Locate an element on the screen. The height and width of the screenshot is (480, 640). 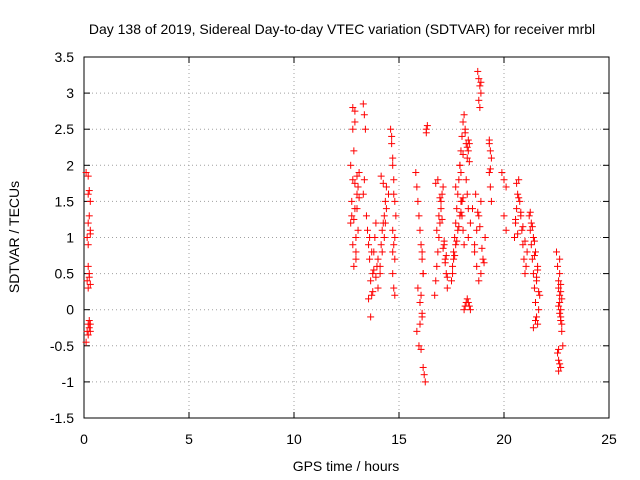
y-tick-label: 3 is located at coordinates (70, 93).